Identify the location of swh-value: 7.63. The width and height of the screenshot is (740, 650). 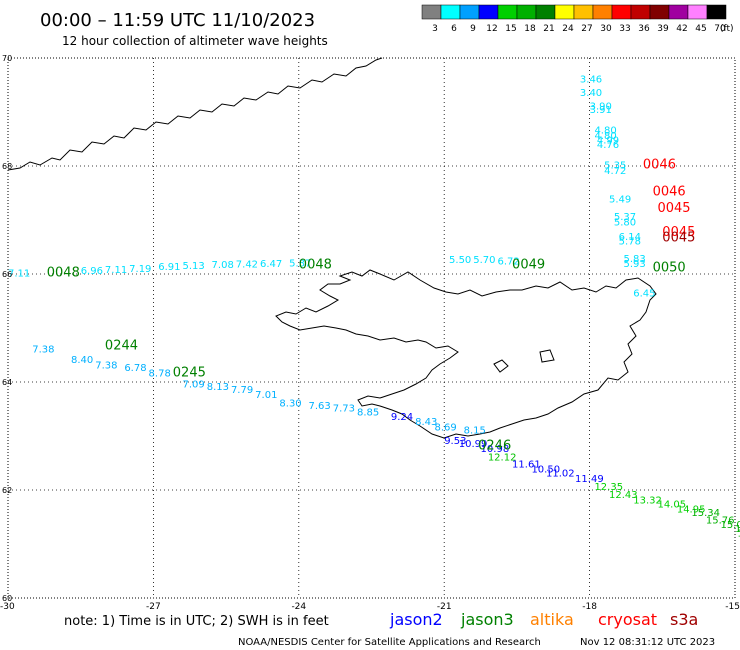
(319, 406).